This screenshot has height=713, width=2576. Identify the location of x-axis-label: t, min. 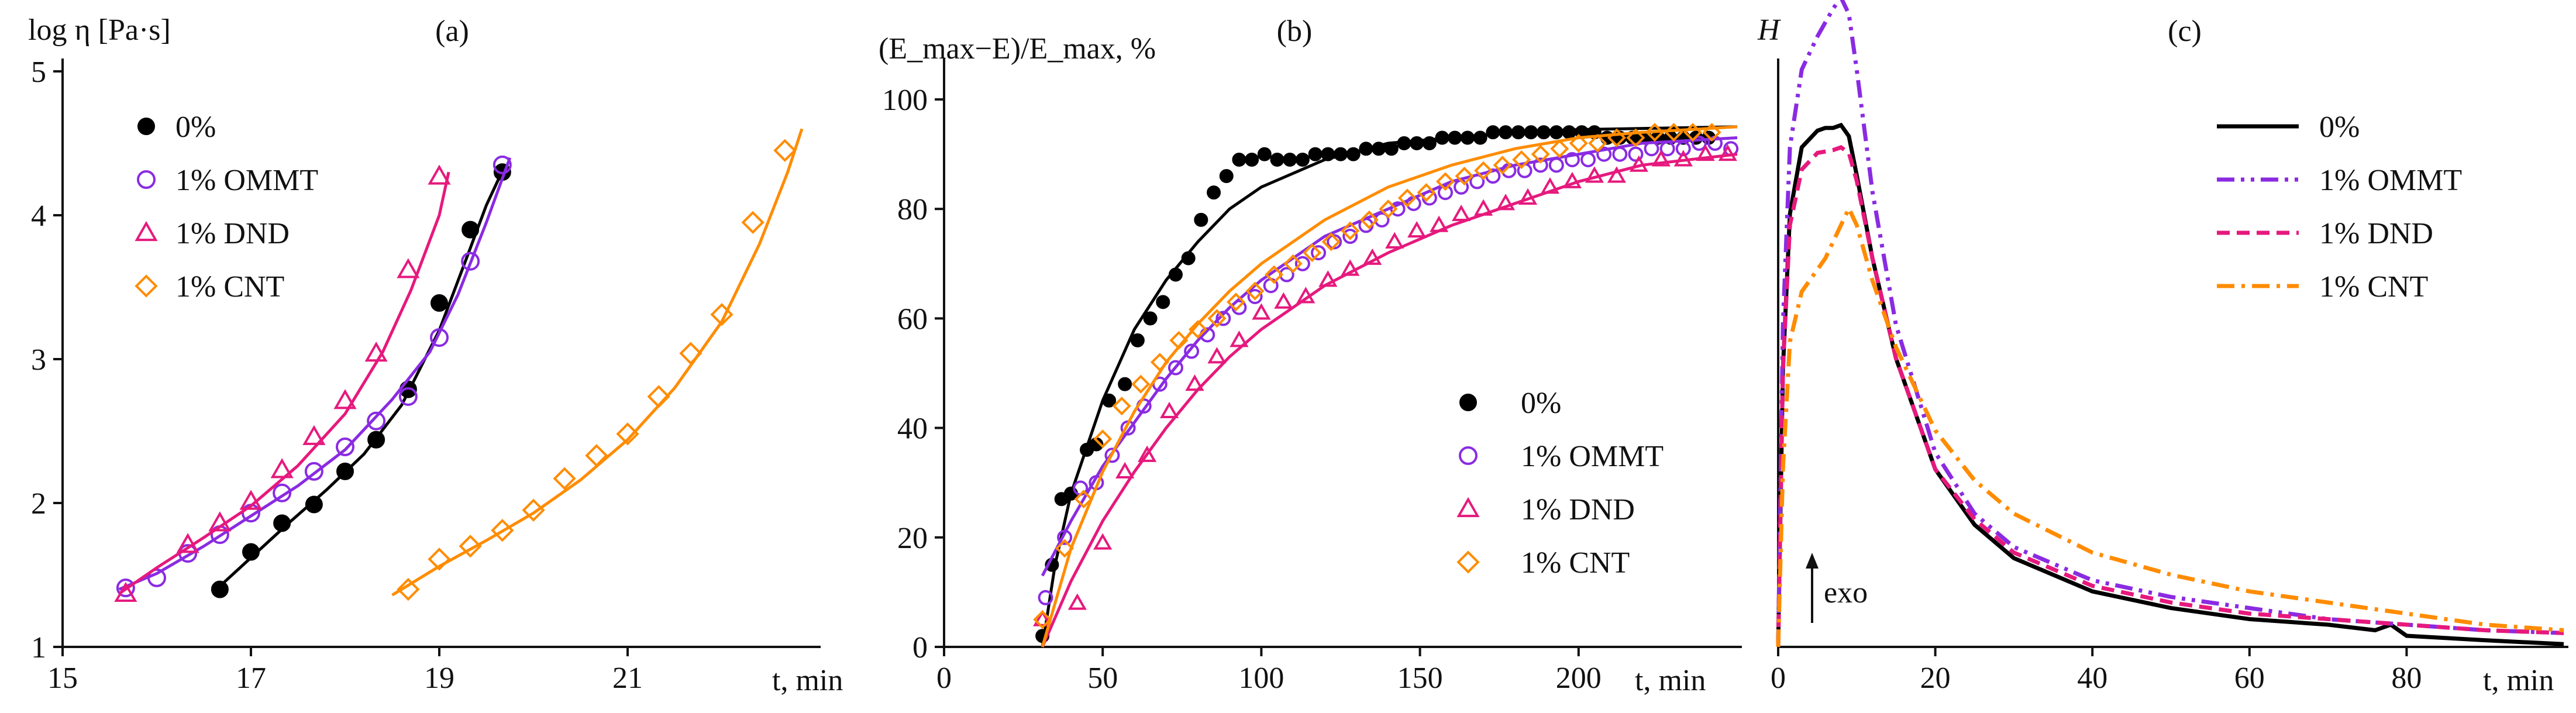
(807, 680).